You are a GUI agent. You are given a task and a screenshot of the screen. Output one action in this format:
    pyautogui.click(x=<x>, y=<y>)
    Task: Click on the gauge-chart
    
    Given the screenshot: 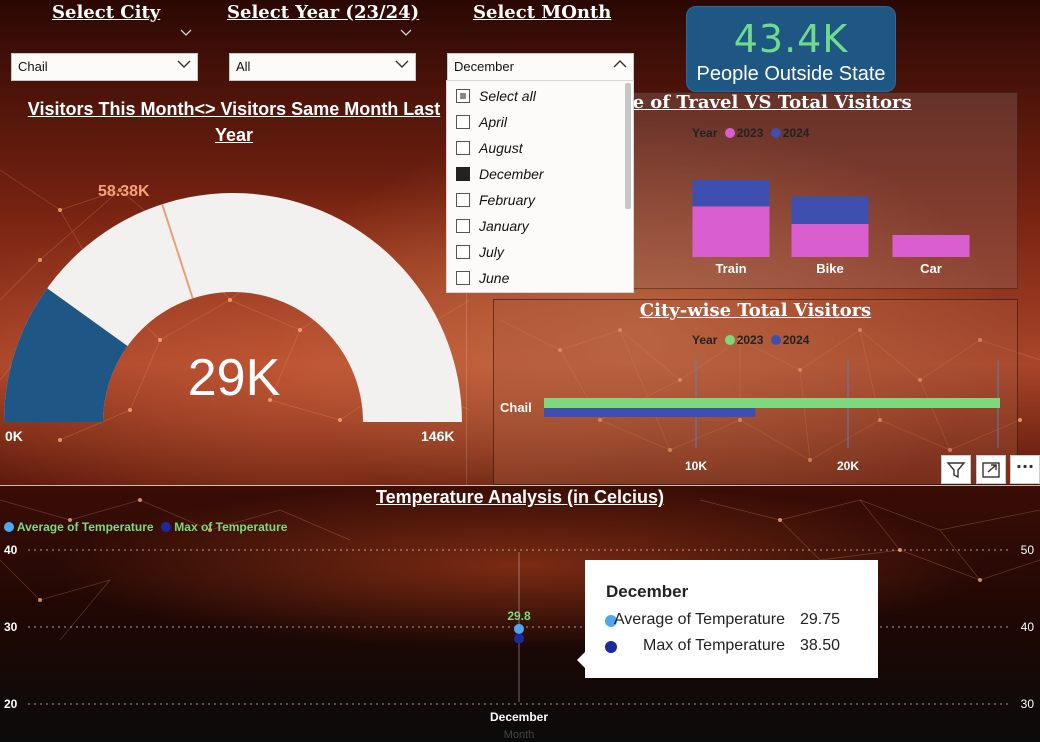 What is the action you would take?
    pyautogui.click(x=233, y=307)
    